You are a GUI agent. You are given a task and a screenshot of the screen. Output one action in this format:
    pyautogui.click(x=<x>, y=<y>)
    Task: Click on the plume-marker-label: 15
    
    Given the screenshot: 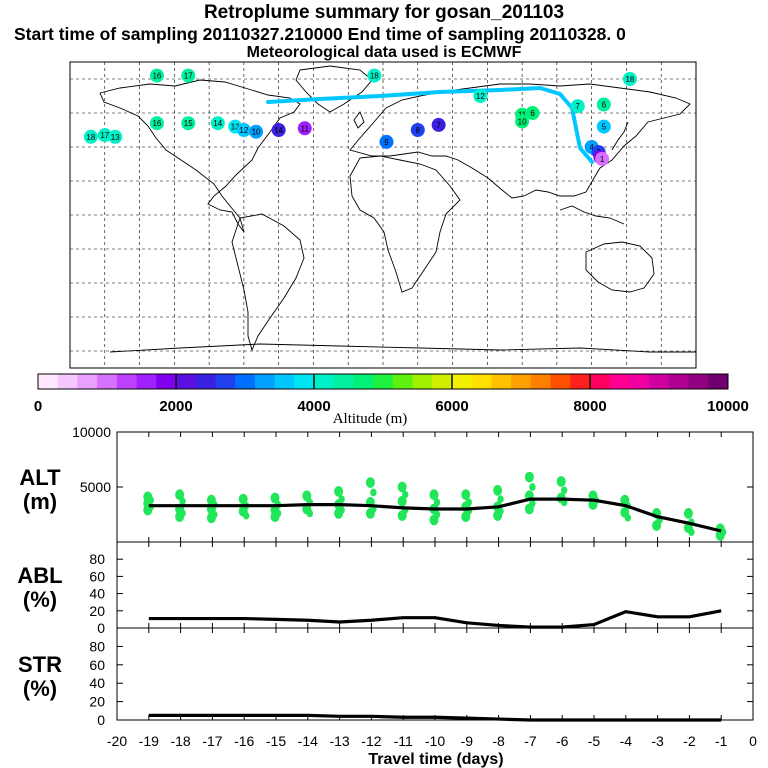 What is the action you would take?
    pyautogui.click(x=188, y=123)
    